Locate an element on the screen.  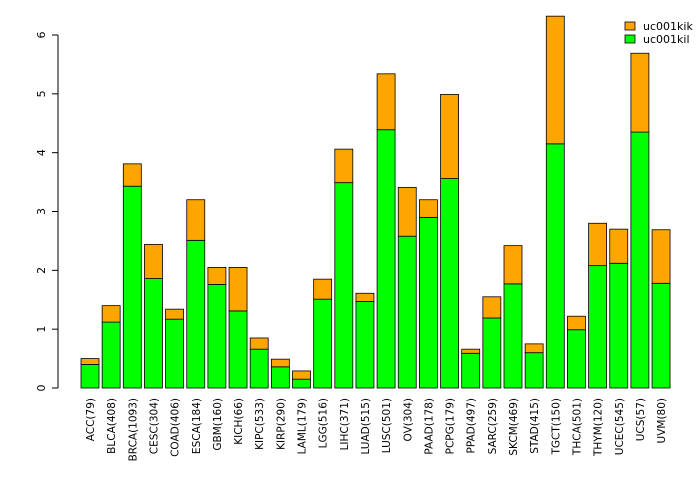
x-tick-label: BLCA(408) is located at coordinates (112, 426).